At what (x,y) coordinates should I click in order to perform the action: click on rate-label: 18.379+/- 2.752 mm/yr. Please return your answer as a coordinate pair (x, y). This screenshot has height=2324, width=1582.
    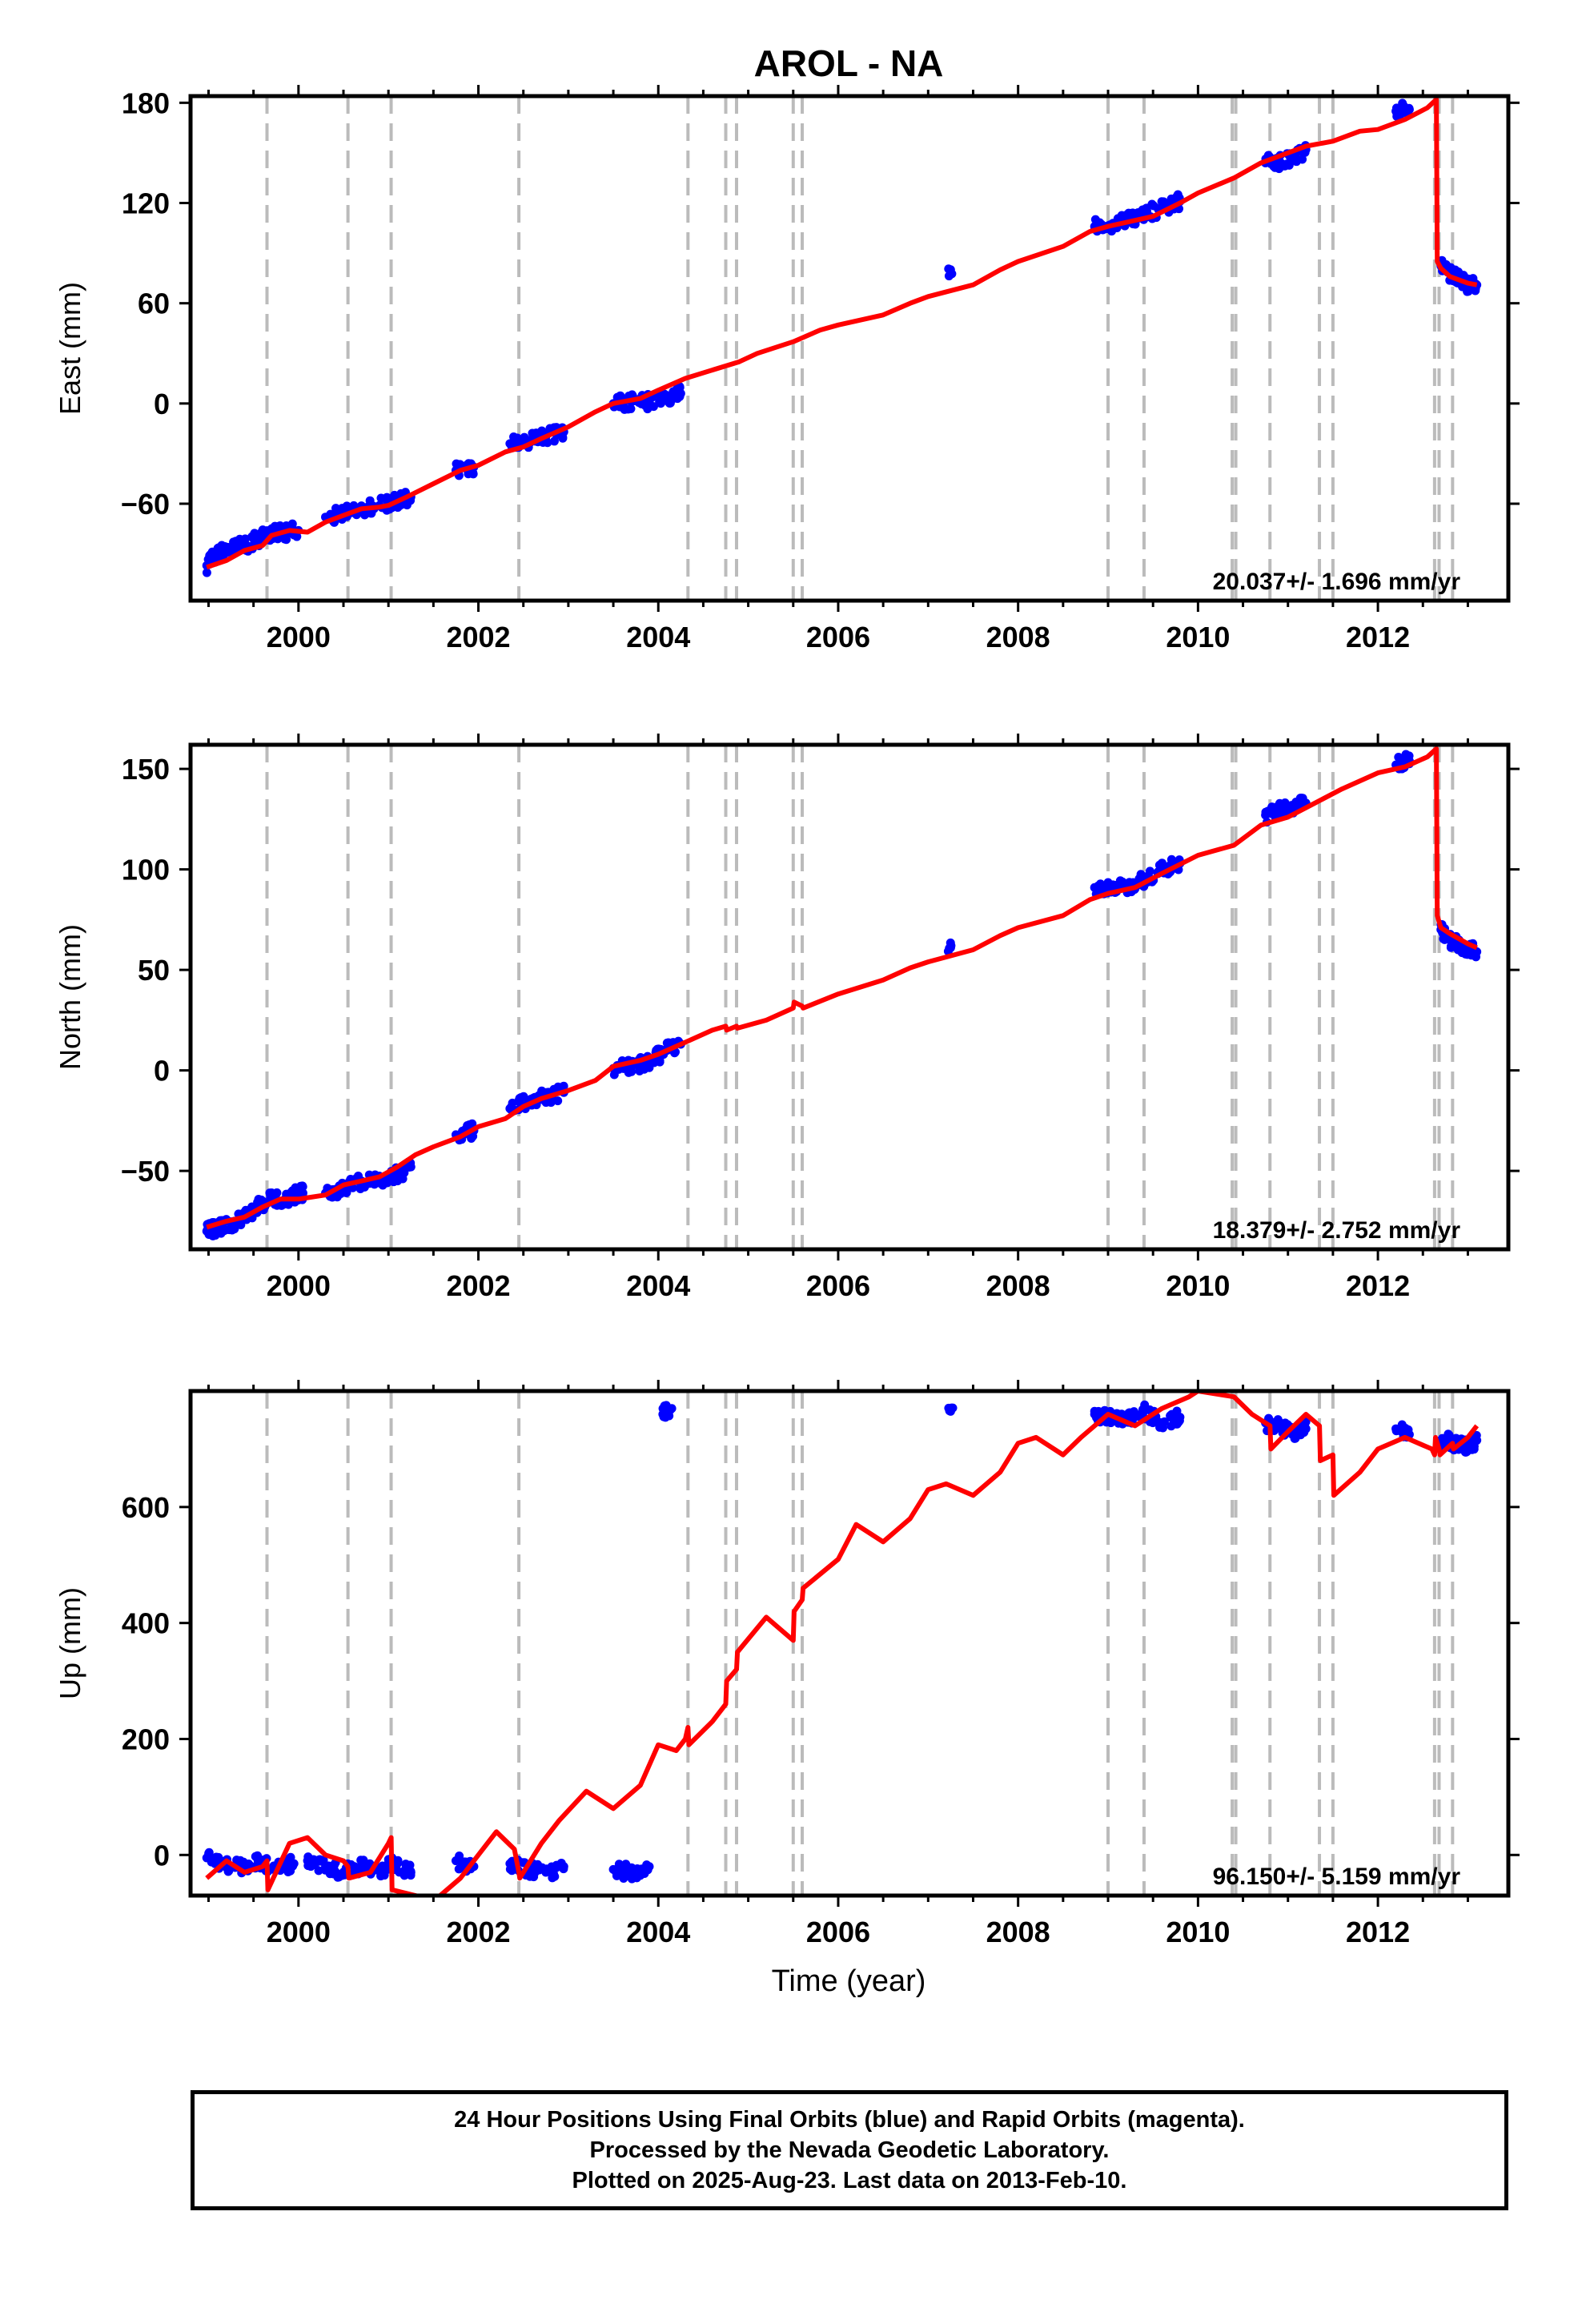
    Looking at the image, I should click on (1337, 1230).